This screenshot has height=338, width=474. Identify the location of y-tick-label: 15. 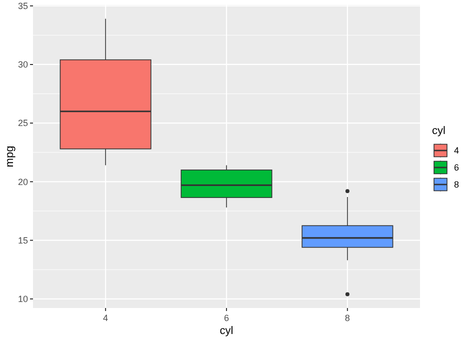
(23, 240).